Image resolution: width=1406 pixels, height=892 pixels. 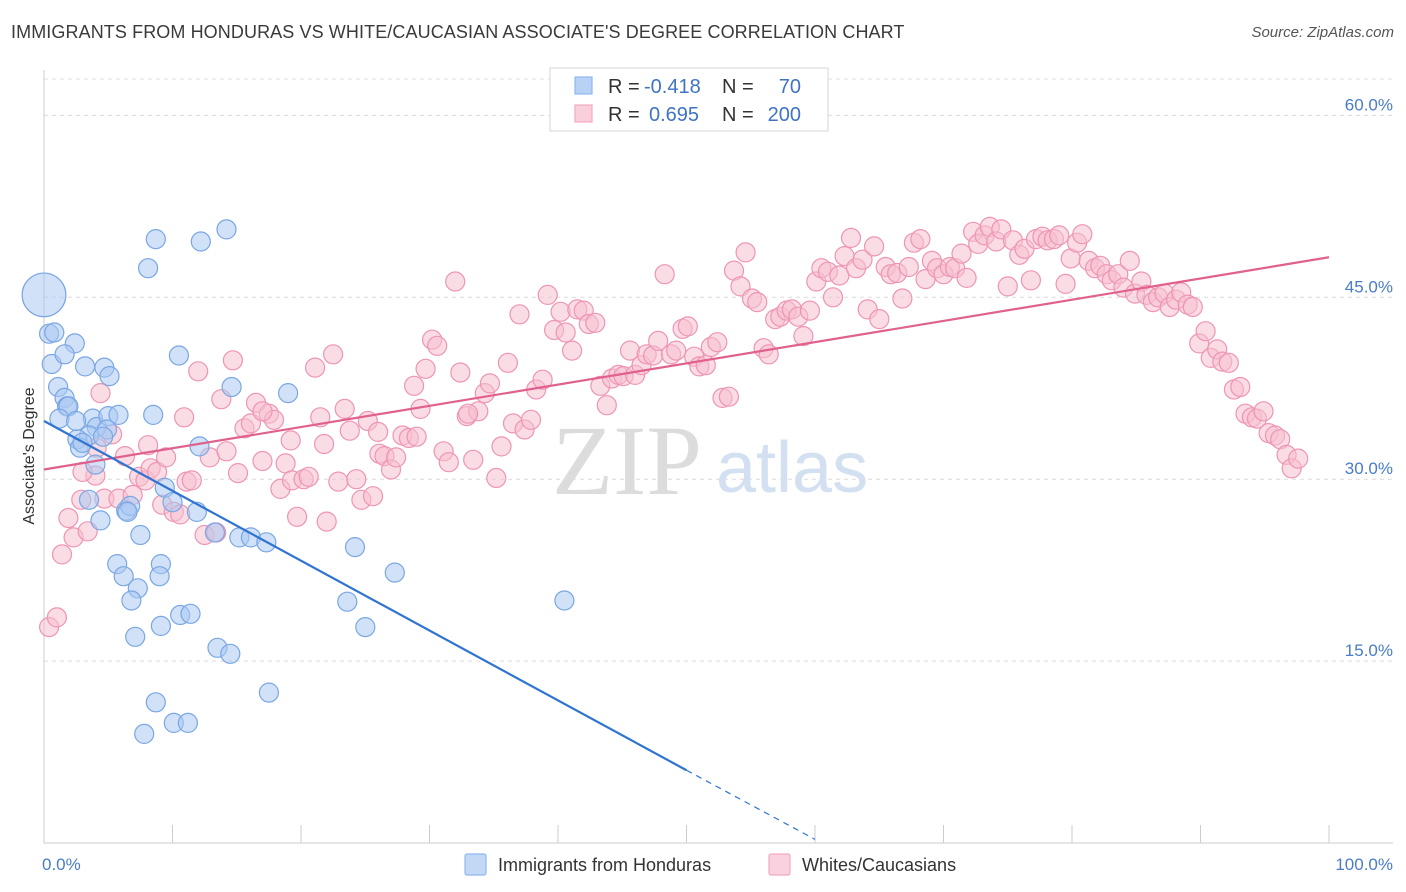 What do you see at coordinates (779, 864) in the screenshot?
I see `legend-swatch-pink` at bounding box center [779, 864].